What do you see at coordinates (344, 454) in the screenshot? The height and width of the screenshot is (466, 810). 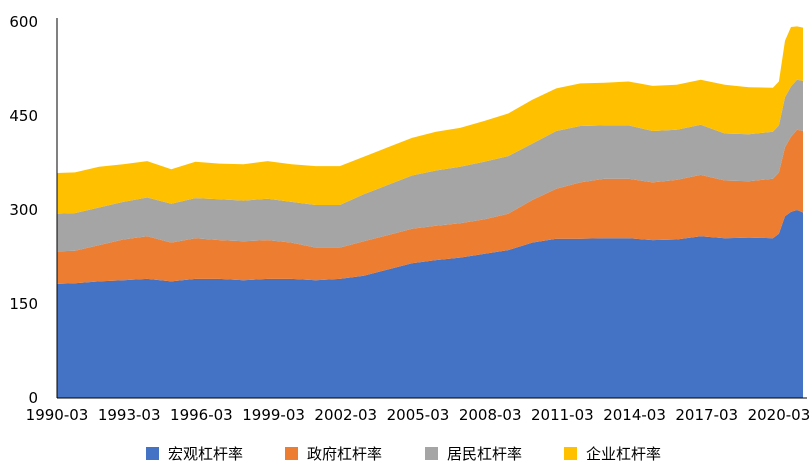 I see `legend-label: 政府杠杆率` at bounding box center [344, 454].